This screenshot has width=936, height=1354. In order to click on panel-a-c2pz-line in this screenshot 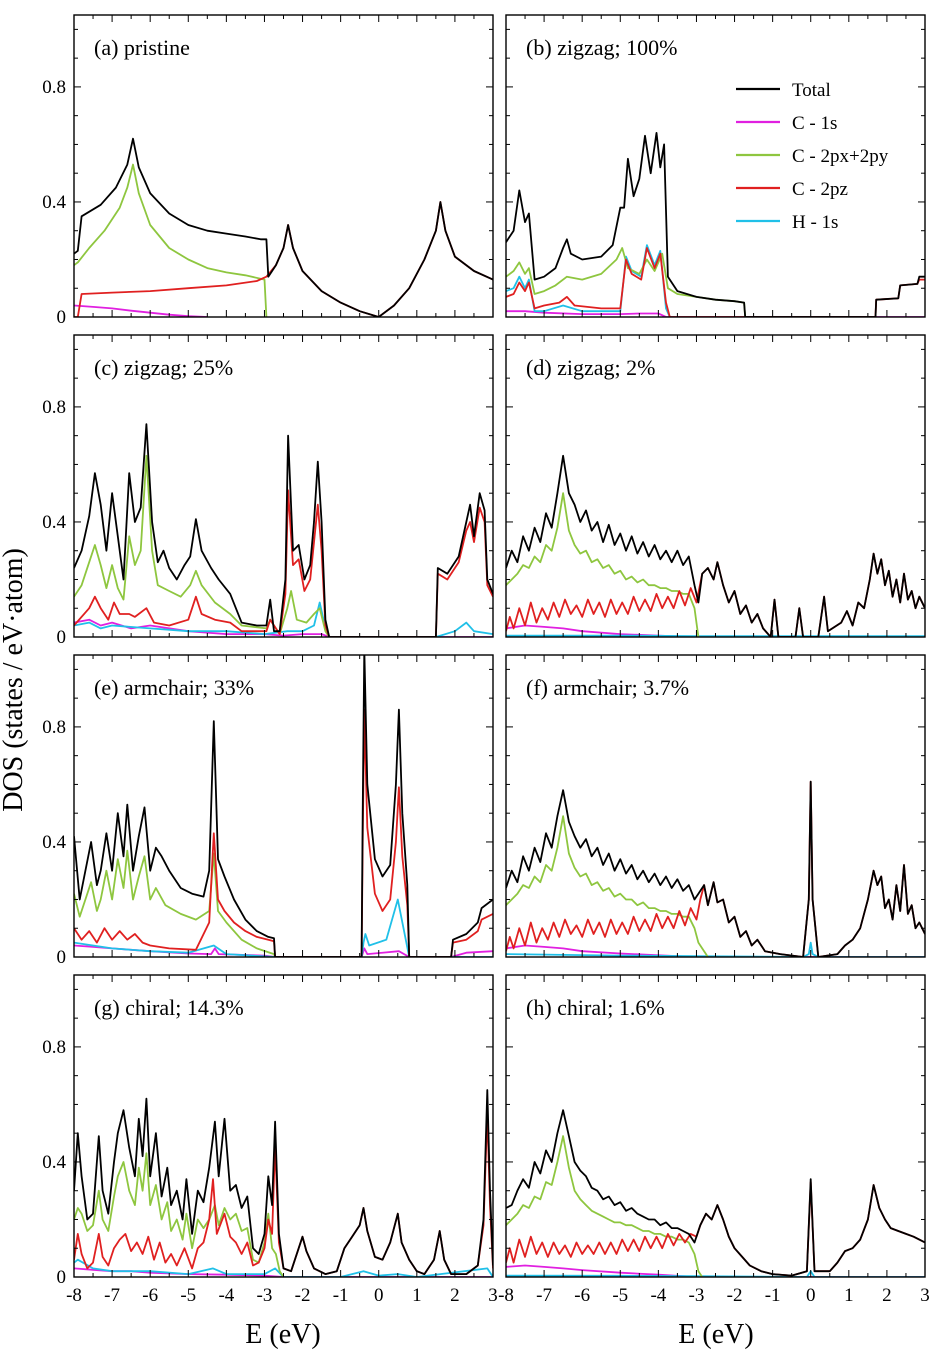, I will do `click(283, 259)`.